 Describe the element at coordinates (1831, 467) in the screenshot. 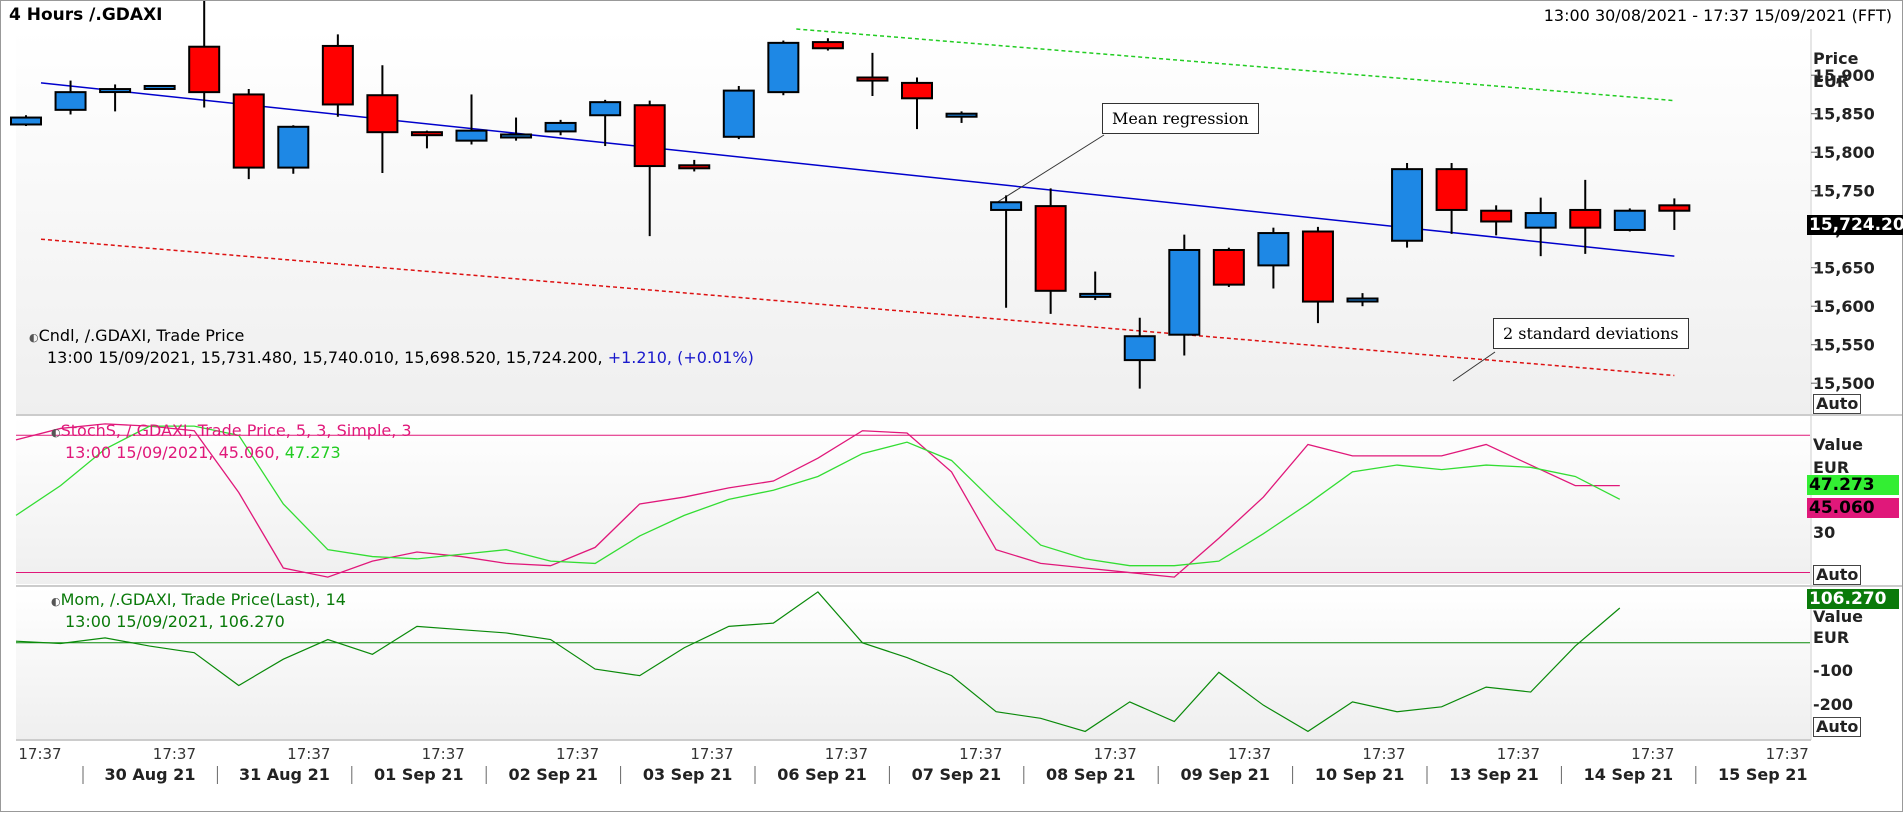

I see `stoch-axis-unit: EUR` at that location.